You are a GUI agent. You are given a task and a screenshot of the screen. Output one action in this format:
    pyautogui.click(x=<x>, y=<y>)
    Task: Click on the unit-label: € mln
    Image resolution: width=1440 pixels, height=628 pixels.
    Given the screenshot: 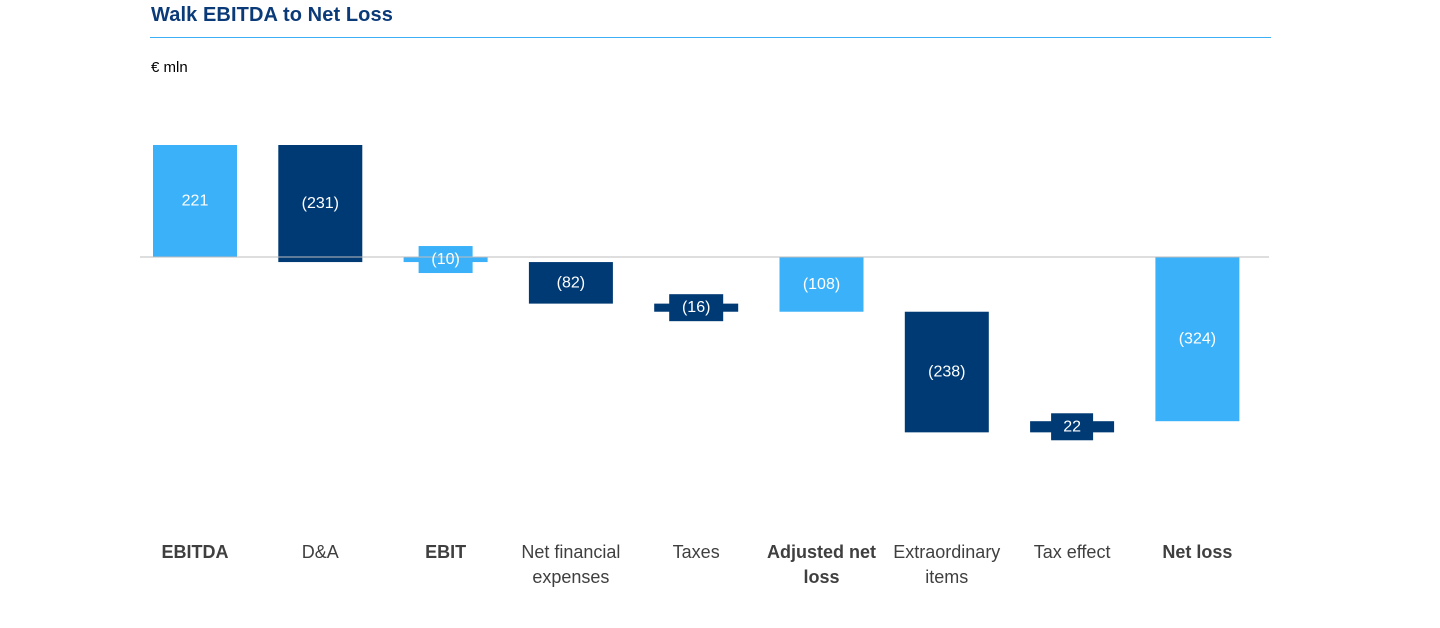 What is the action you would take?
    pyautogui.click(x=169, y=67)
    